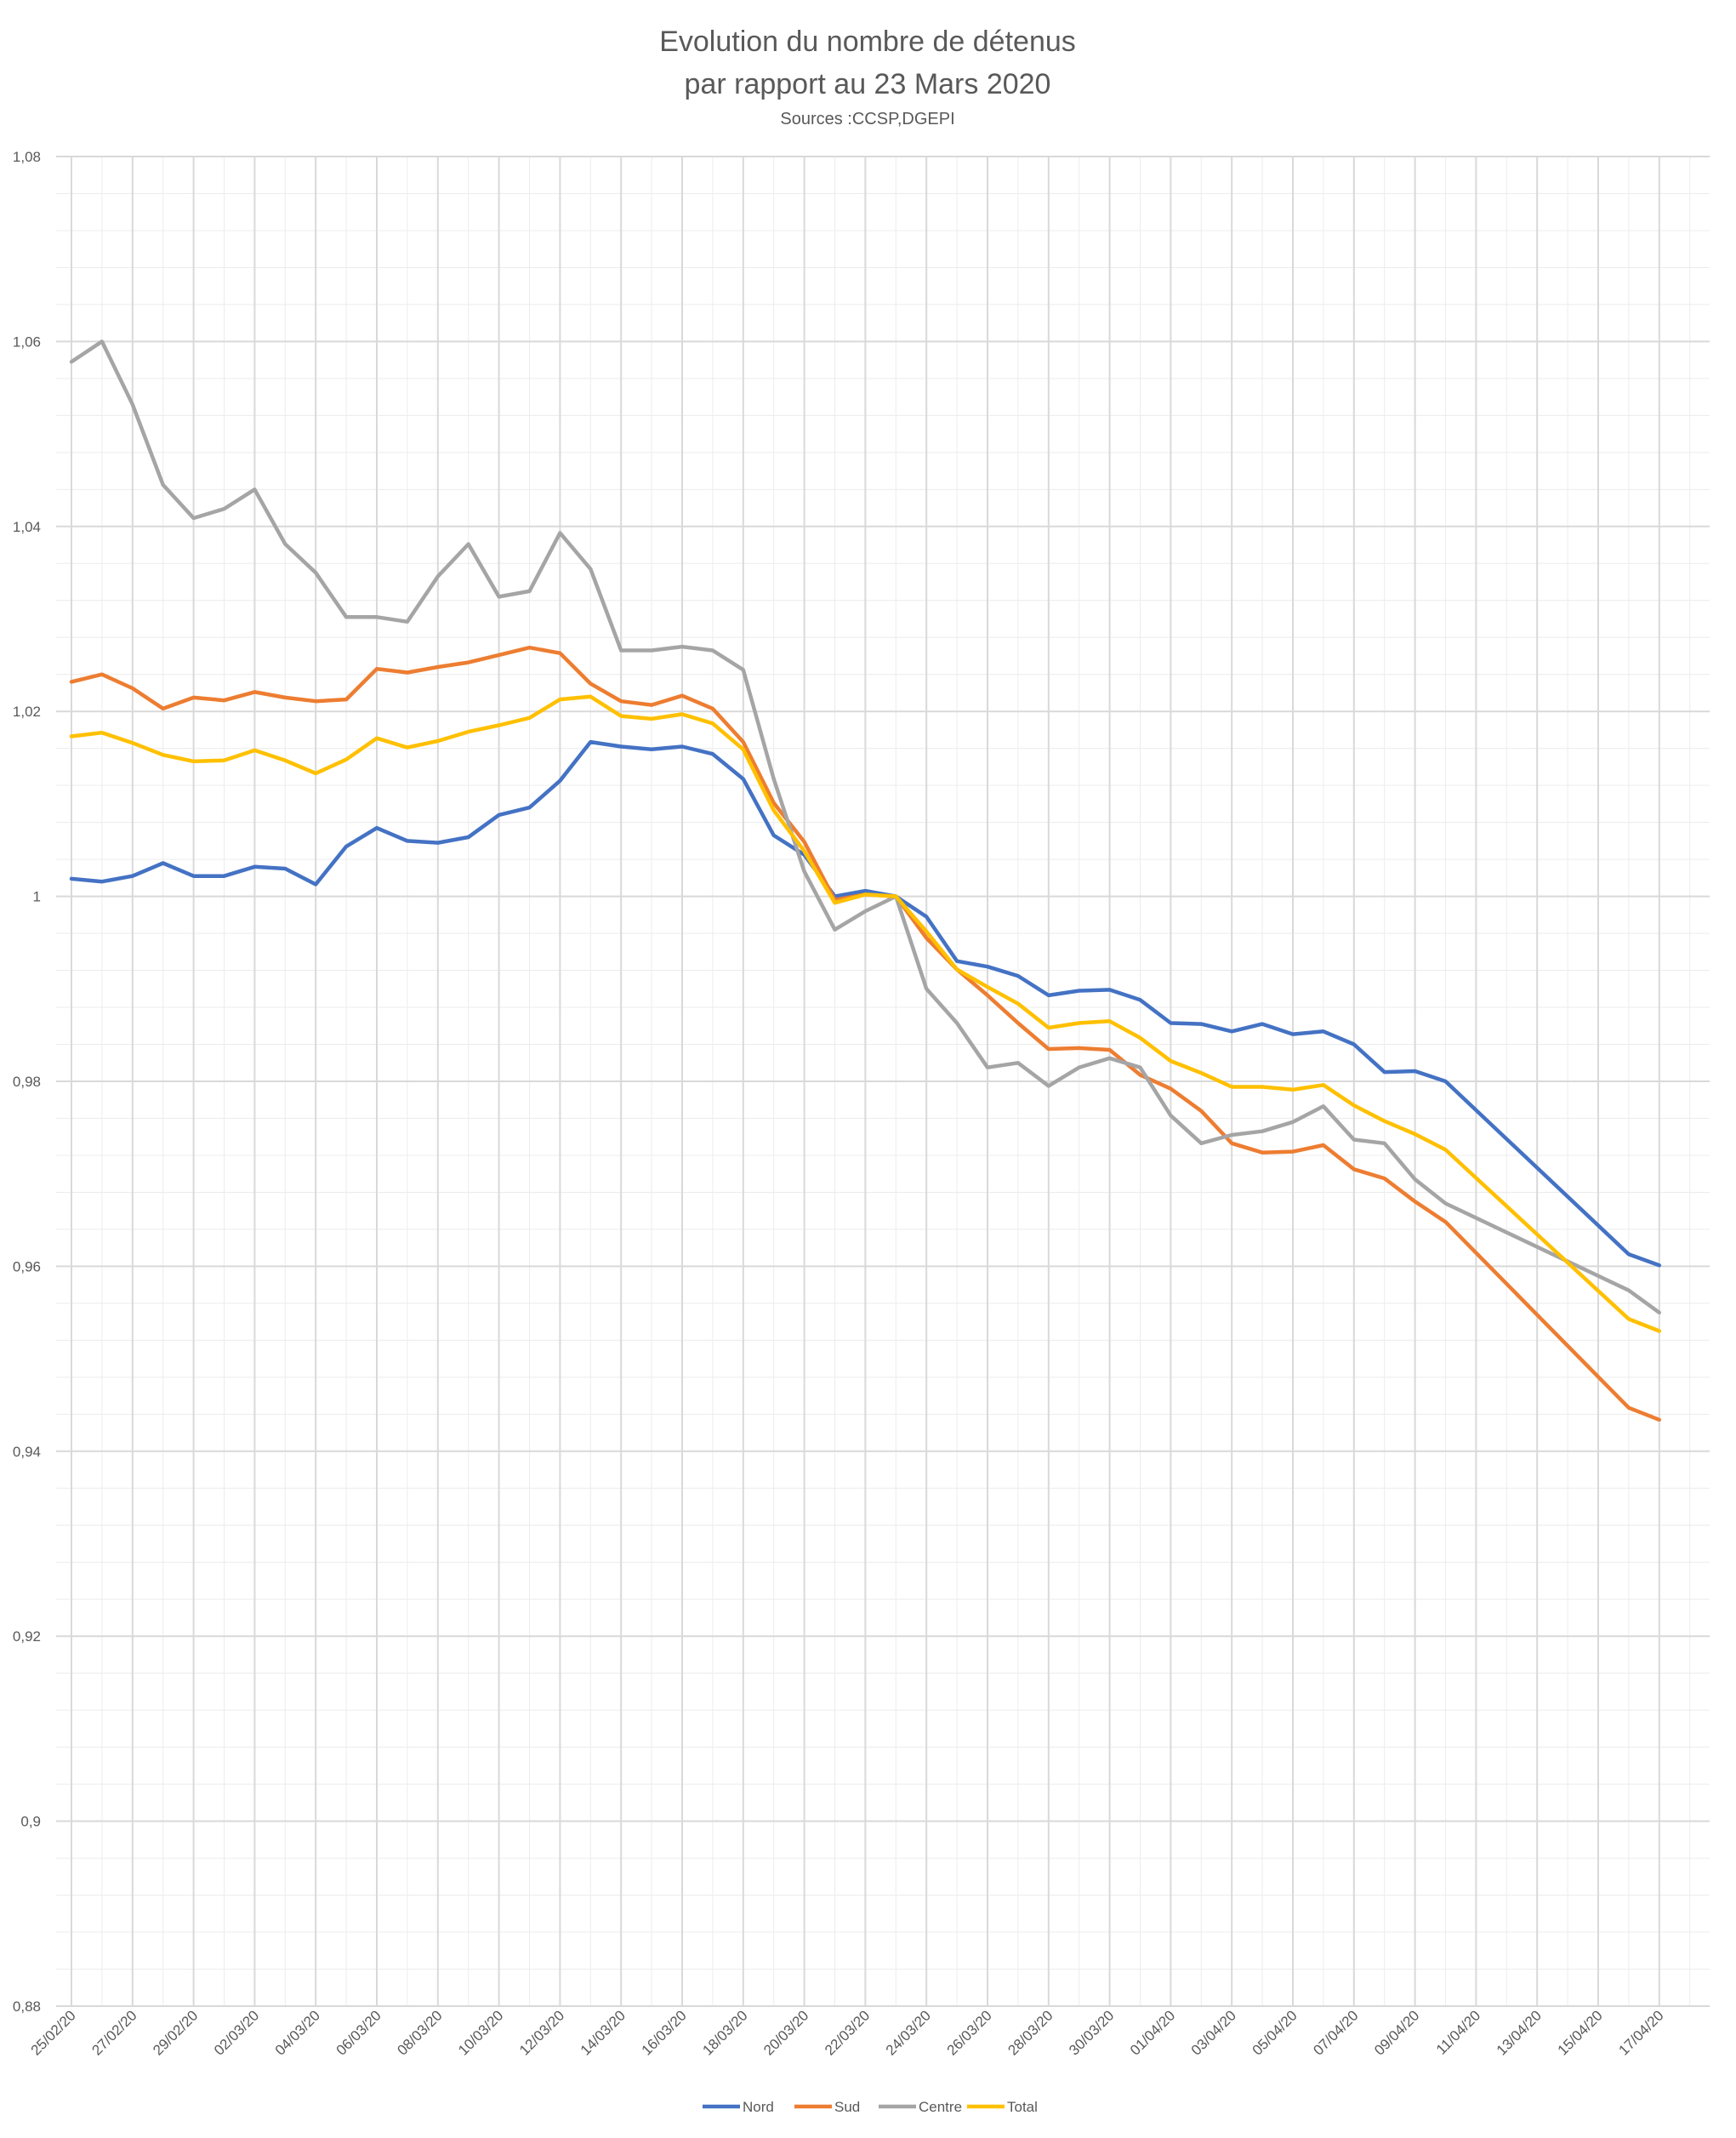 The height and width of the screenshot is (2138, 1736). I want to click on x-tick-label: 05/04/20, so click(1275, 2032).